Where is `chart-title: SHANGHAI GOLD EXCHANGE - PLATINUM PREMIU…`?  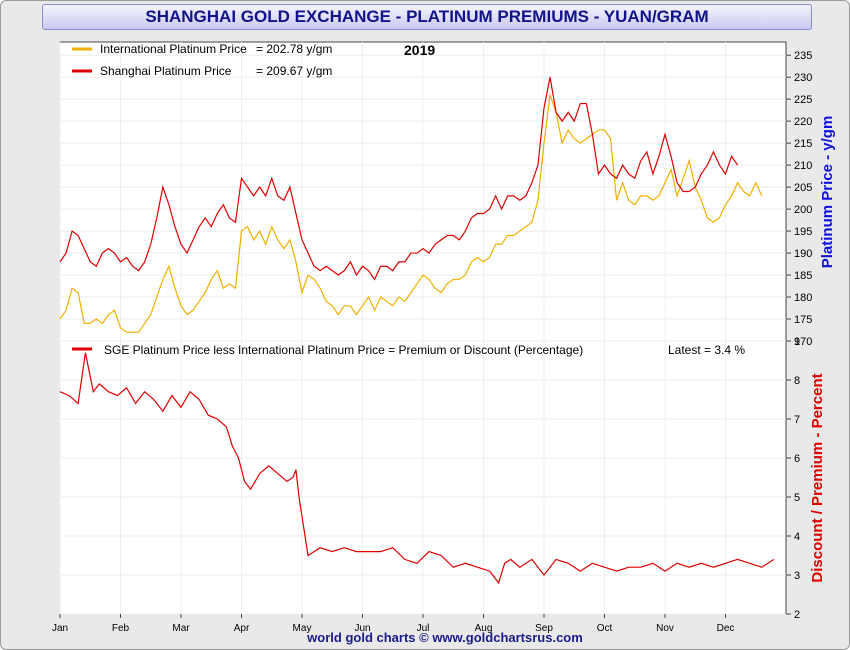
chart-title: SHANGHAI GOLD EXCHANGE - PLATINUM PREMIU… is located at coordinates (427, 17).